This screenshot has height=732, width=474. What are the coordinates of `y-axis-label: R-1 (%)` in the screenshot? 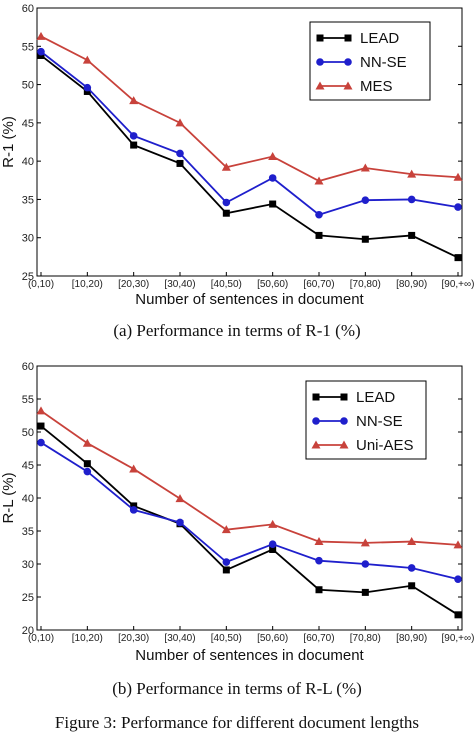 It's located at (8, 142).